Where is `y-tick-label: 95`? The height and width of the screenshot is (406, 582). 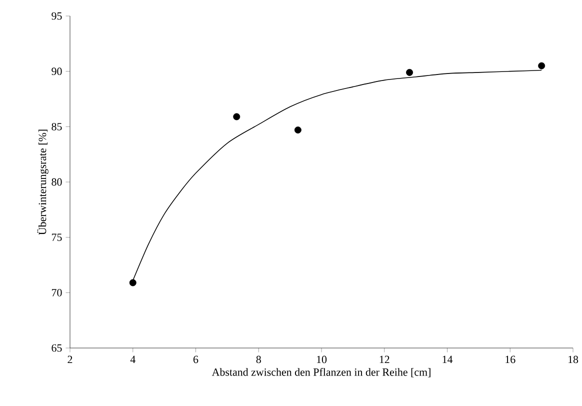 y-tick-label: 95 is located at coordinates (57, 16).